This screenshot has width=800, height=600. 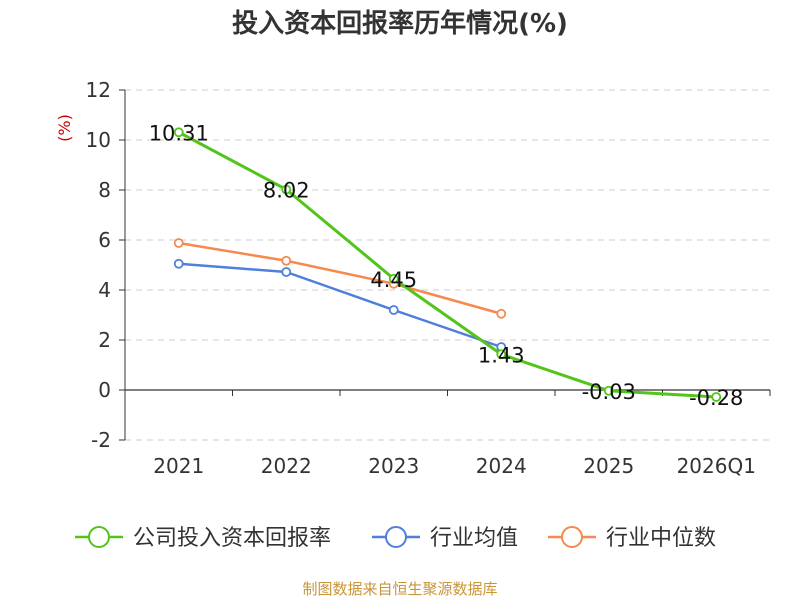 I want to click on data-label: 10.31, so click(x=179, y=133).